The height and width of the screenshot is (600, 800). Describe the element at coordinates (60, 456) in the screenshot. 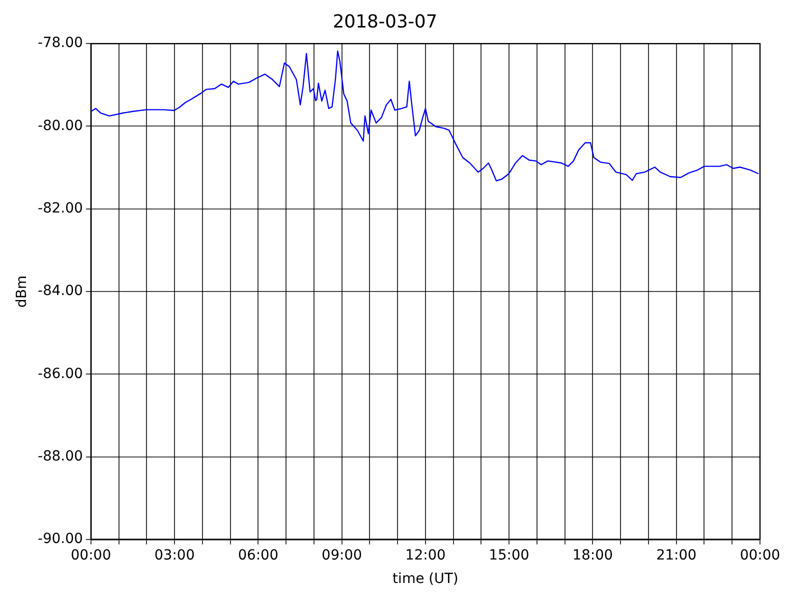

I see `y-tick-label: -88.00` at that location.